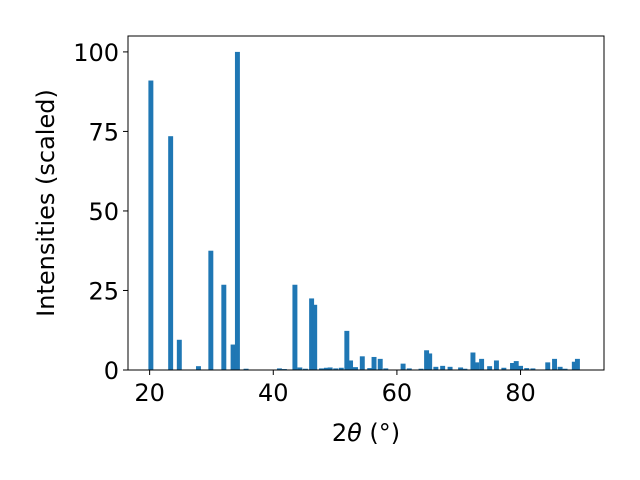 The image size is (640, 480). Describe the element at coordinates (103, 291) in the screenshot. I see `y-tick-label: 25` at that location.